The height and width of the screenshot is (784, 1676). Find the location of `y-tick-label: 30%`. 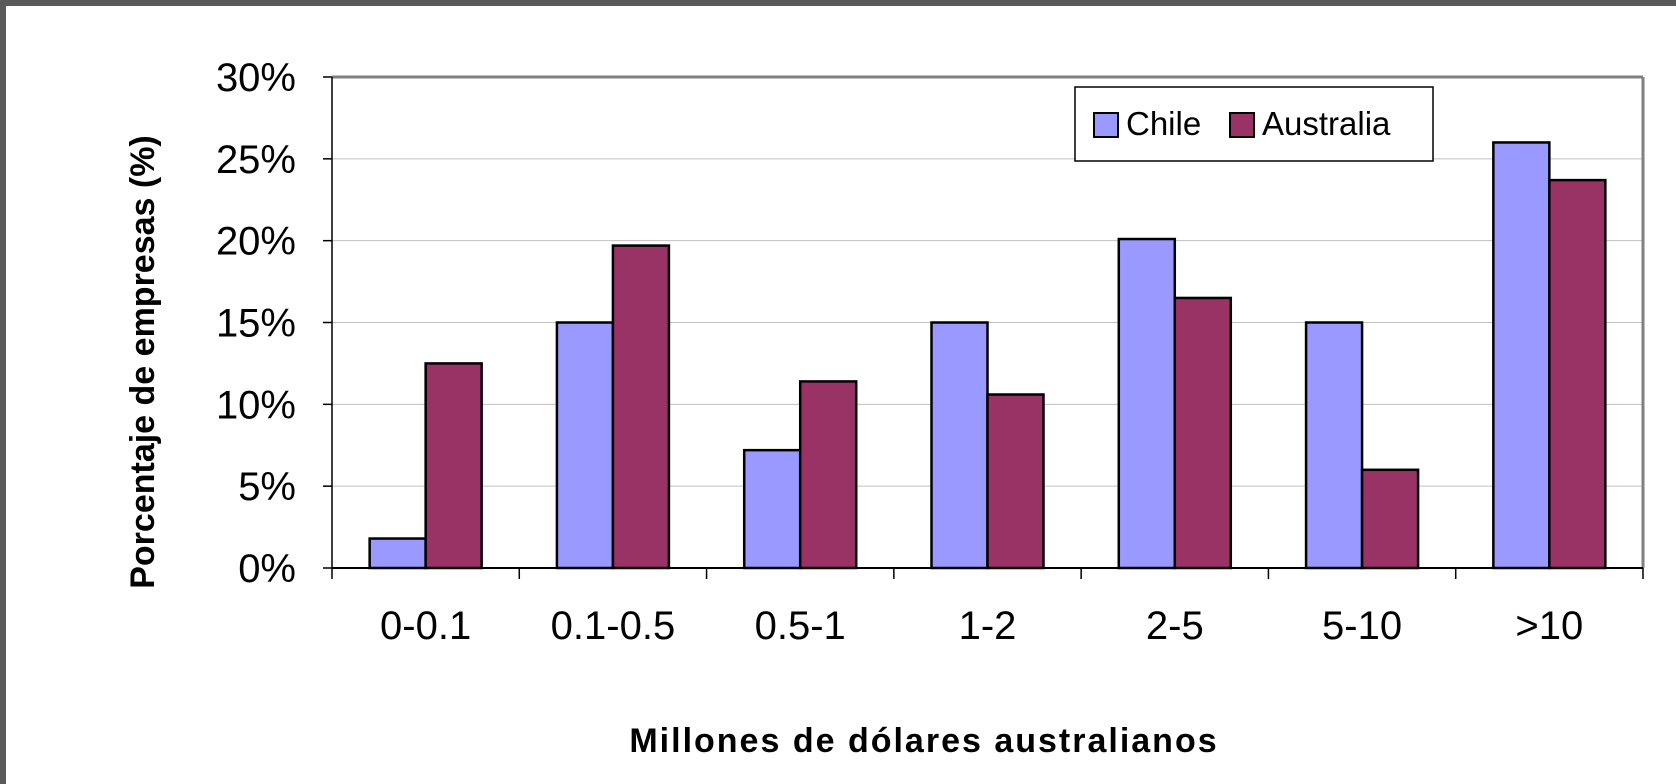

y-tick-label: 30% is located at coordinates (256, 78).